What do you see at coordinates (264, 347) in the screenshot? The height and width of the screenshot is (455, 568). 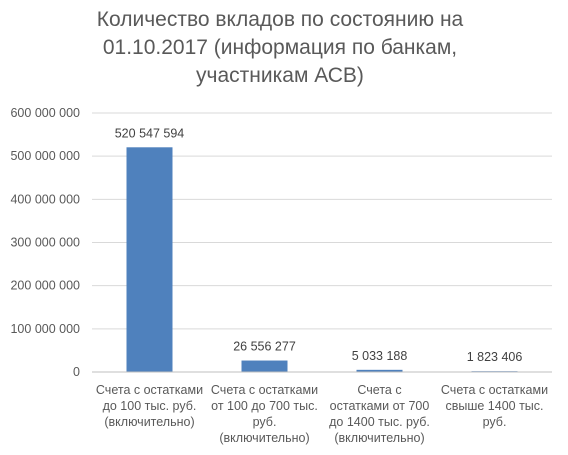 I see `data-label: 26 556 277` at bounding box center [264, 347].